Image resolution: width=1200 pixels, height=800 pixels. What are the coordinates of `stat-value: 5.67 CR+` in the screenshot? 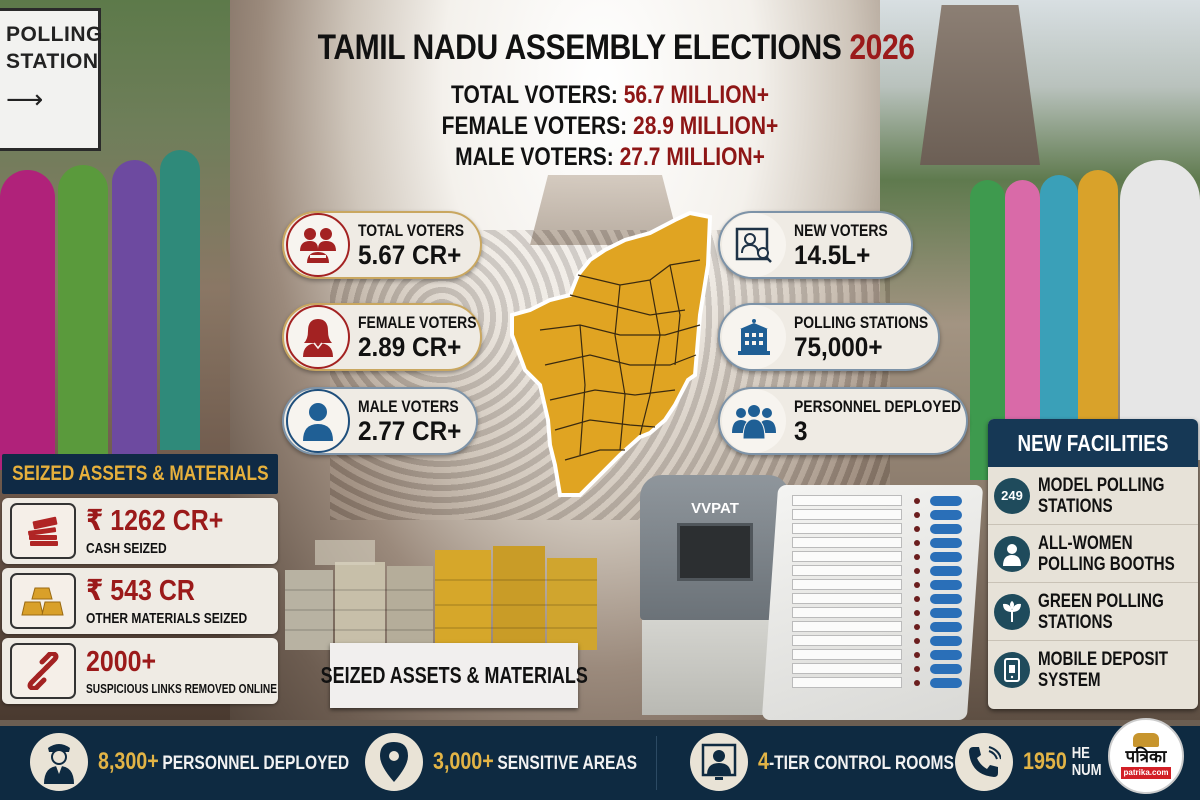 It's located at (410, 254).